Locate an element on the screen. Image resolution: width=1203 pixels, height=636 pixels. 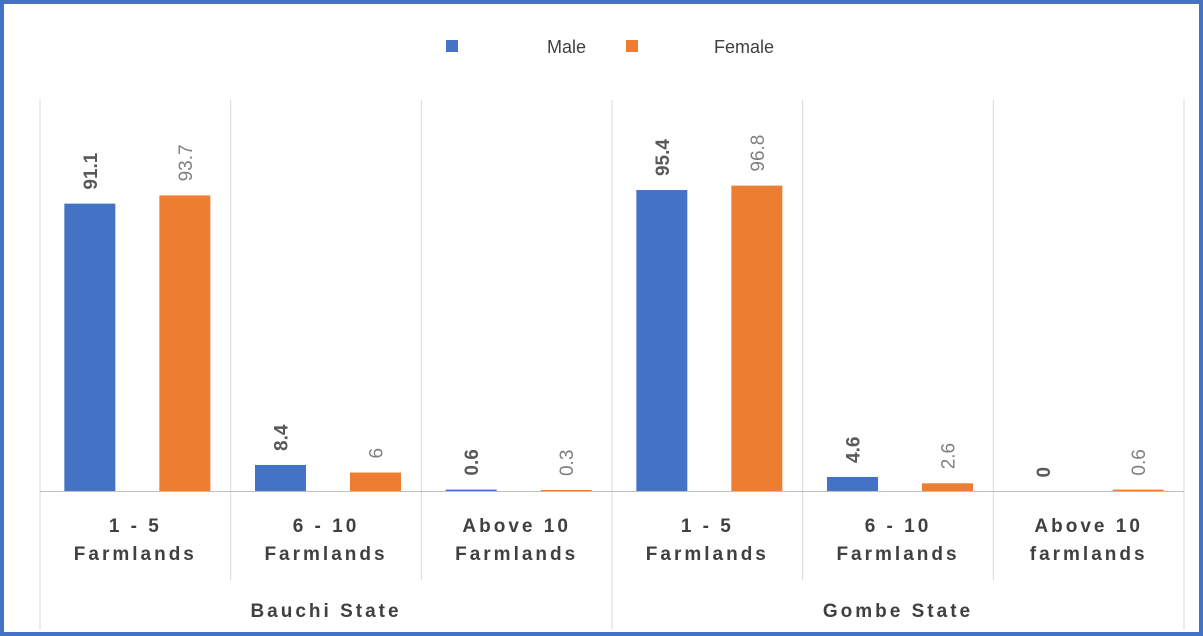
group-label: Gombe State is located at coordinates (898, 611).